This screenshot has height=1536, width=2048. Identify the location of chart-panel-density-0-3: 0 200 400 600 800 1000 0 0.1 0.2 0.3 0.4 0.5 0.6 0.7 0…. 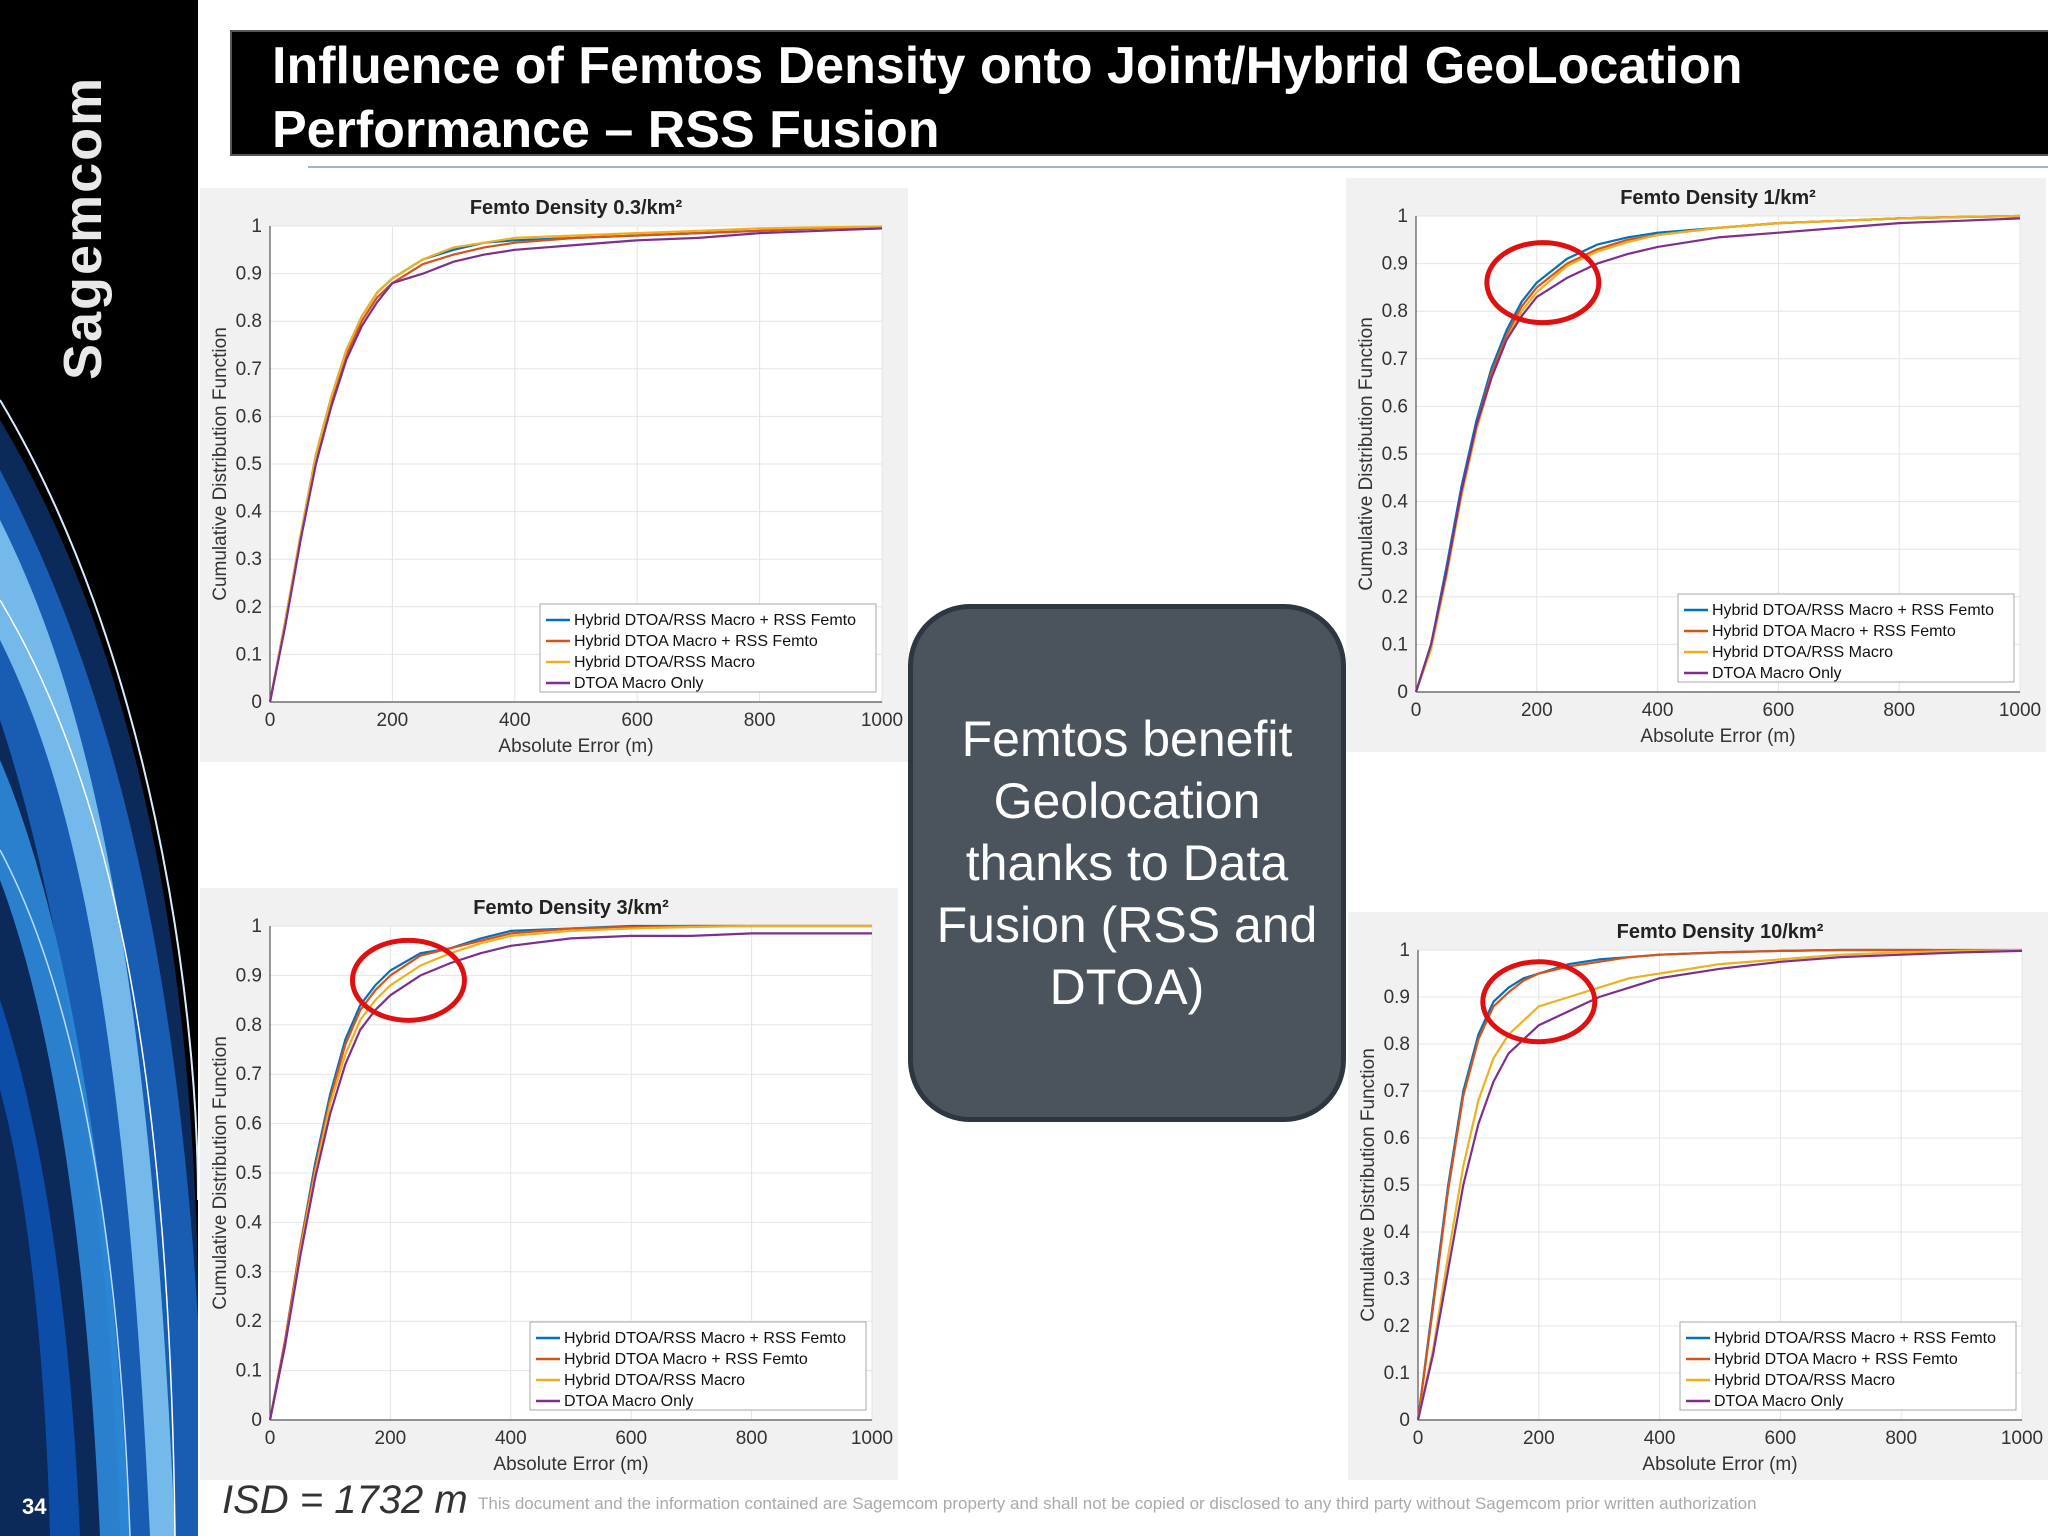
(554, 475).